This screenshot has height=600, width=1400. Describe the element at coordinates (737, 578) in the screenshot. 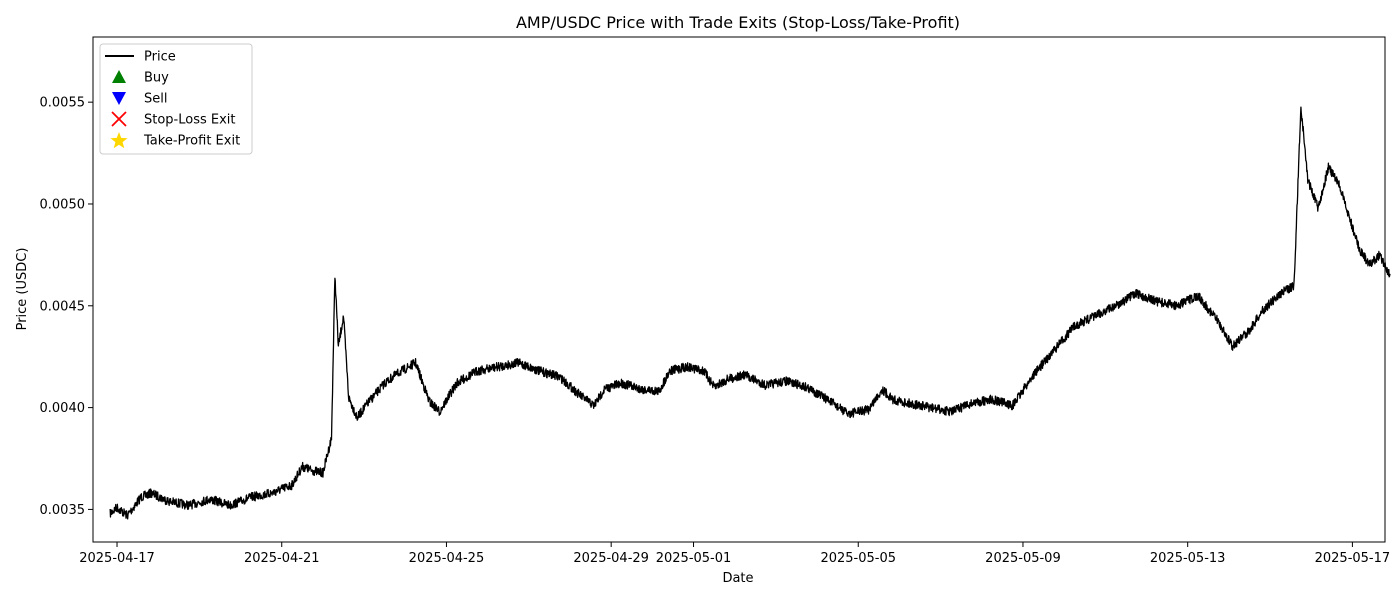

I see `x-axis-label: Date` at that location.